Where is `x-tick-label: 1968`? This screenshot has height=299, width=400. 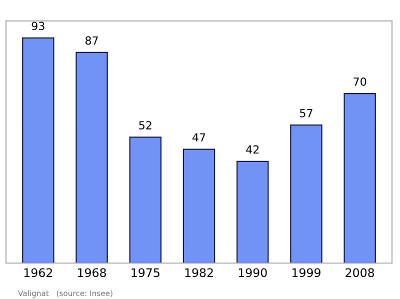
x-tick-label: 1968 is located at coordinates (92, 273).